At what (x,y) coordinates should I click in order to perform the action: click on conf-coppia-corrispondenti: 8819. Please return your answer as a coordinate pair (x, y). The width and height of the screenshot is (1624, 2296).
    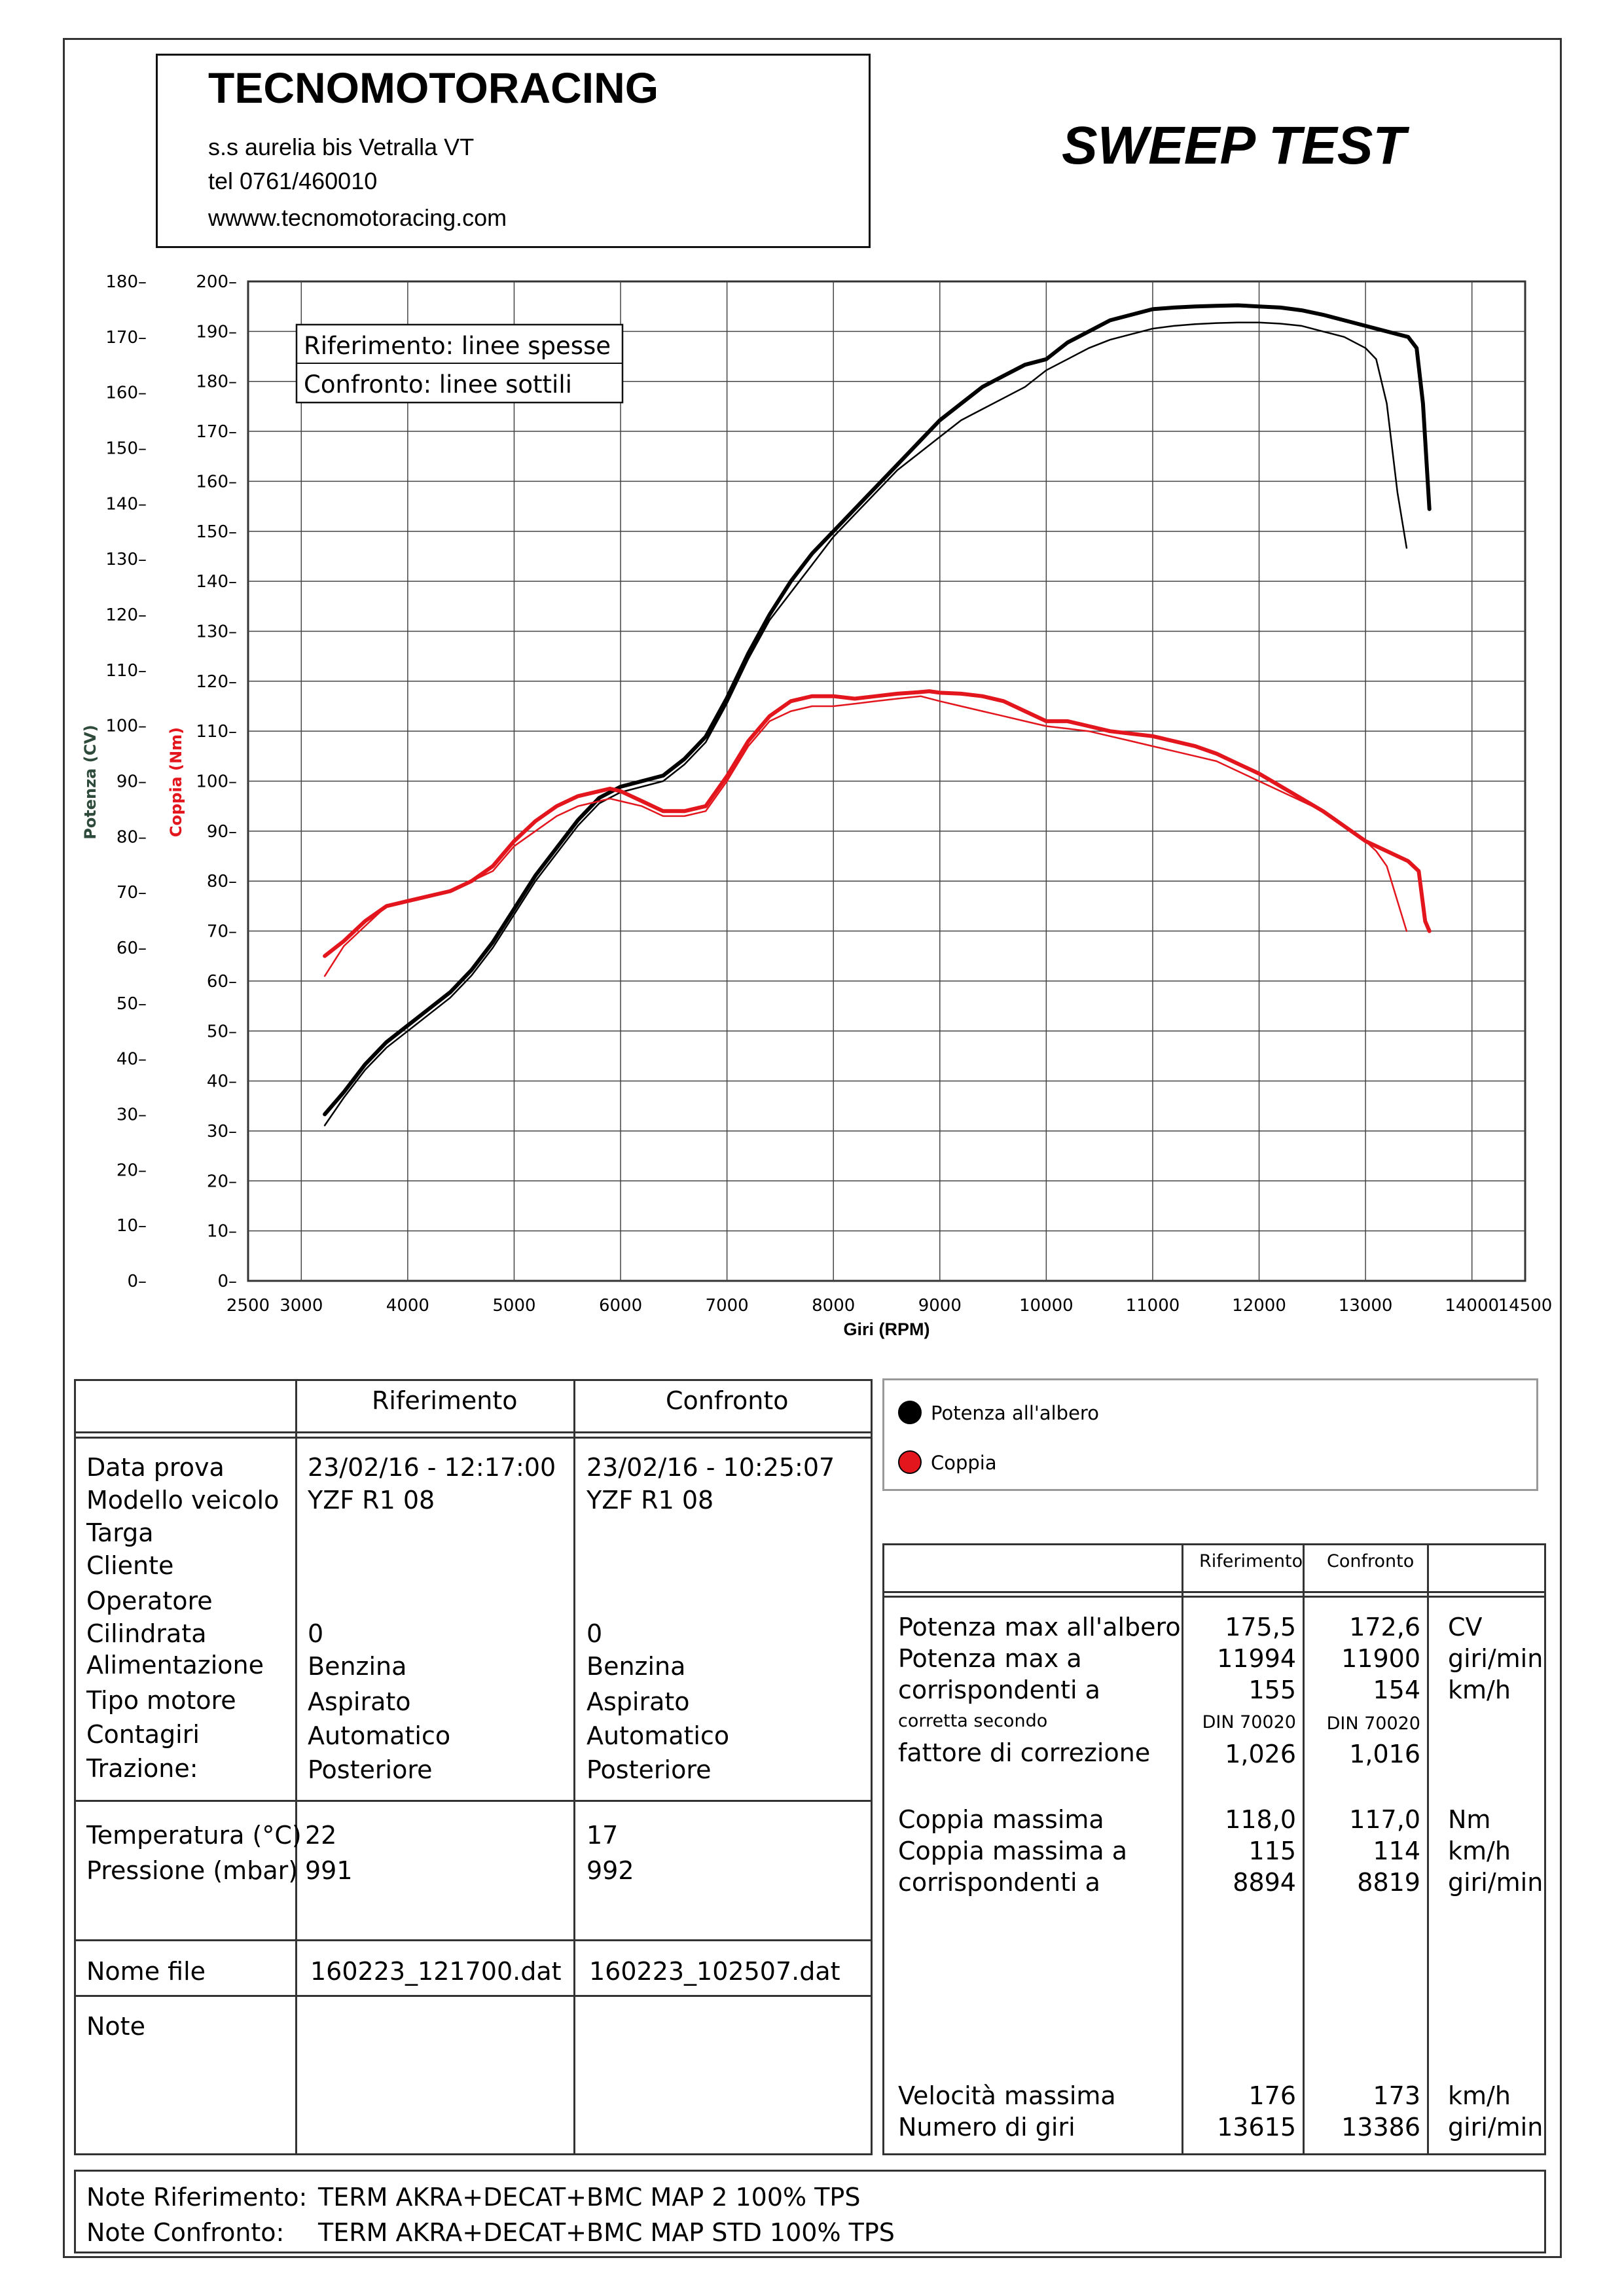
    Looking at the image, I should click on (1389, 1882).